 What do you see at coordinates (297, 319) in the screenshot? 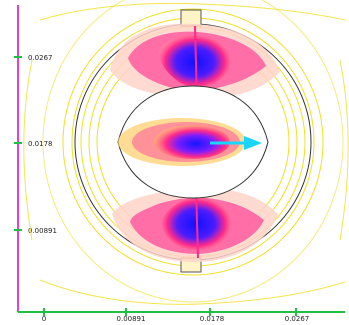
I see `x-tick-label-4: 0.0267` at bounding box center [297, 319].